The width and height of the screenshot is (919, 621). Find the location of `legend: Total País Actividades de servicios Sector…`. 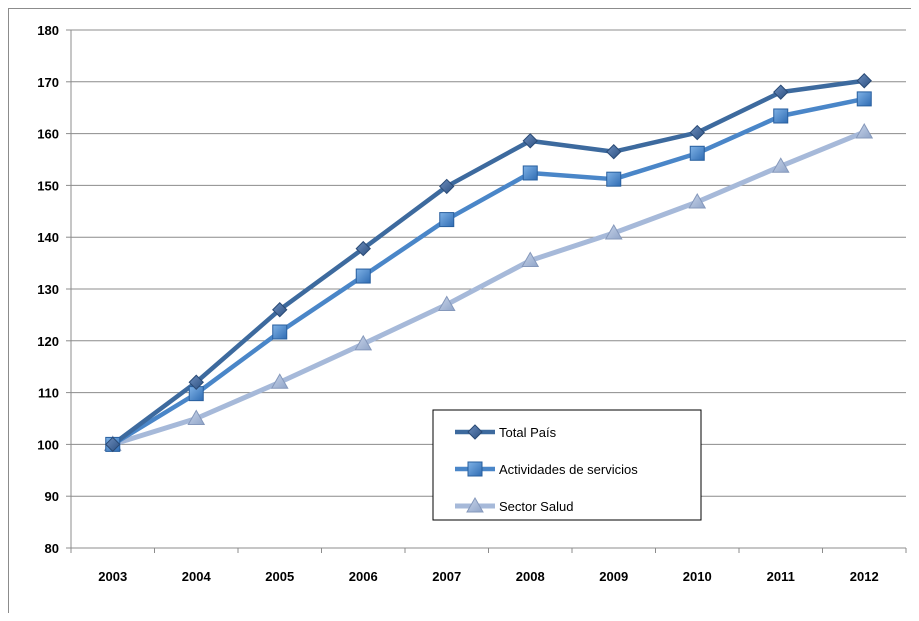

legend: Total País Actividades de servicios Sector… is located at coordinates (567, 465).